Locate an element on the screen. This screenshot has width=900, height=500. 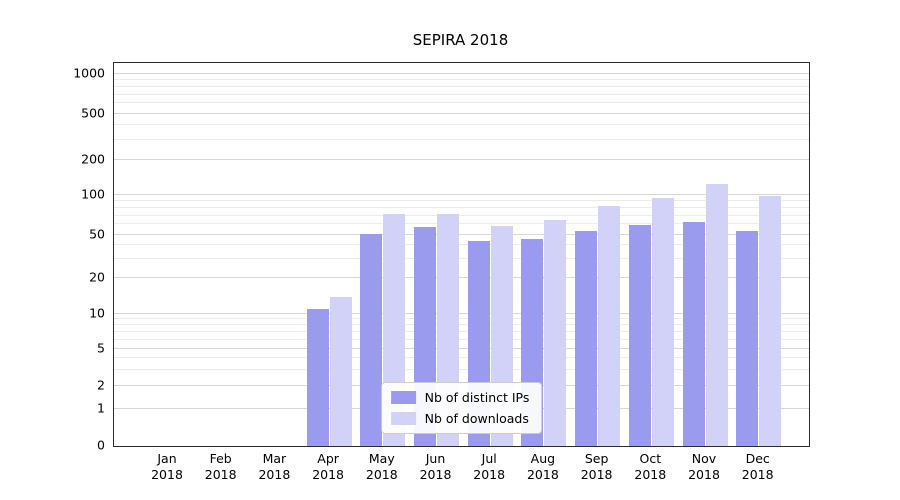
legend-label: Nb of downloads is located at coordinates (476, 418).